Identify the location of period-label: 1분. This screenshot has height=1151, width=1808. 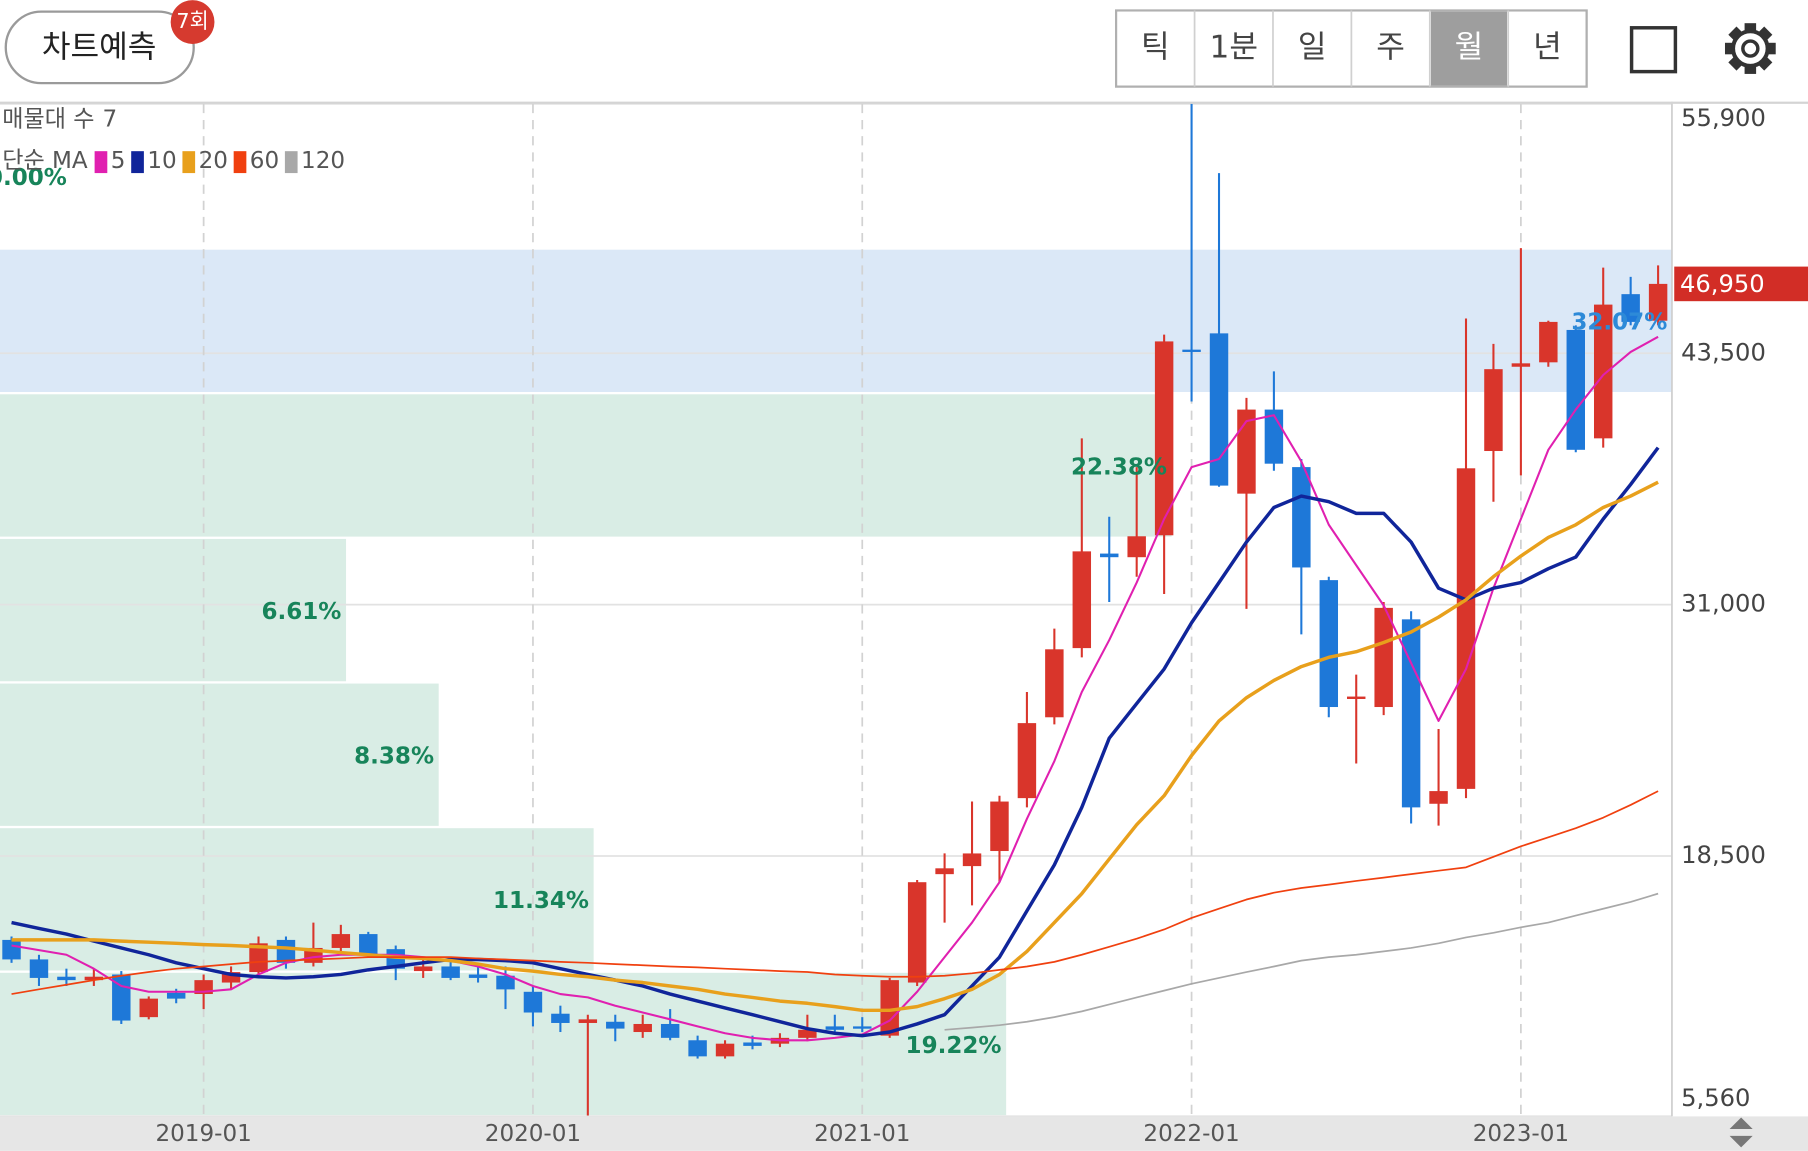
(1234, 48).